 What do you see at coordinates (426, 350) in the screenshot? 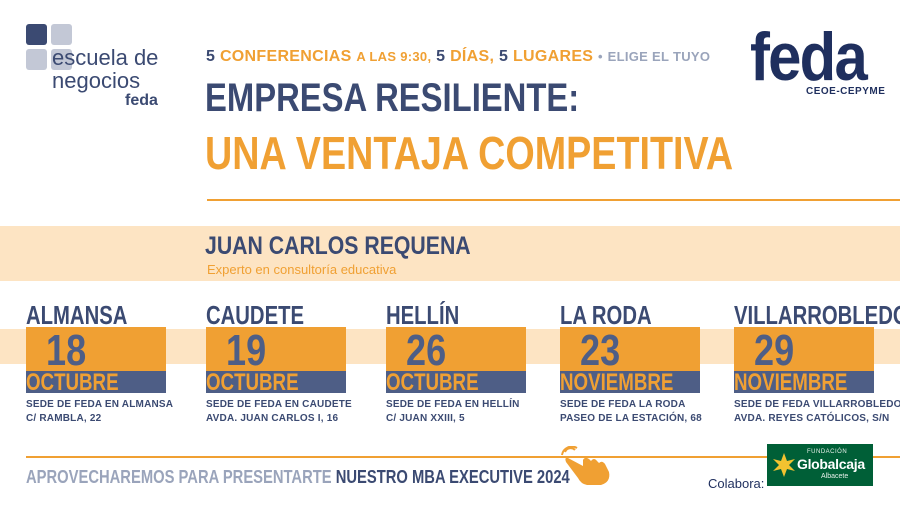
I see `venue-day: 26` at bounding box center [426, 350].